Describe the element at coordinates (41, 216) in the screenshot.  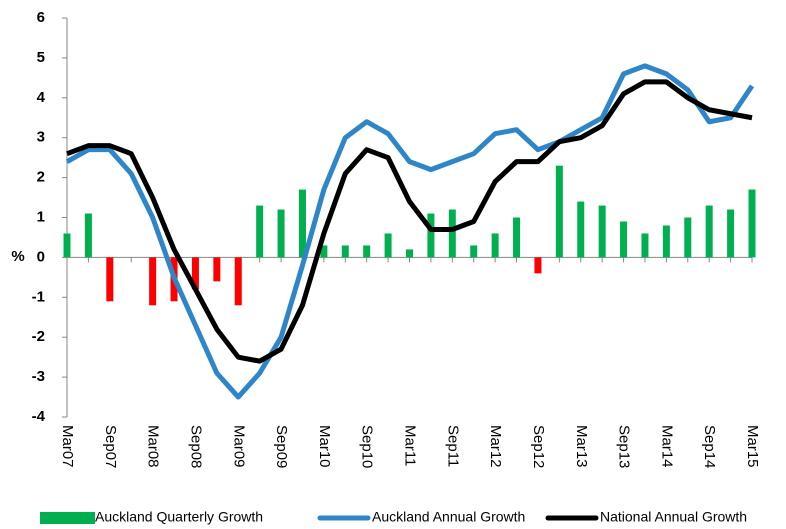
I see `y-tick-label: 1` at that location.